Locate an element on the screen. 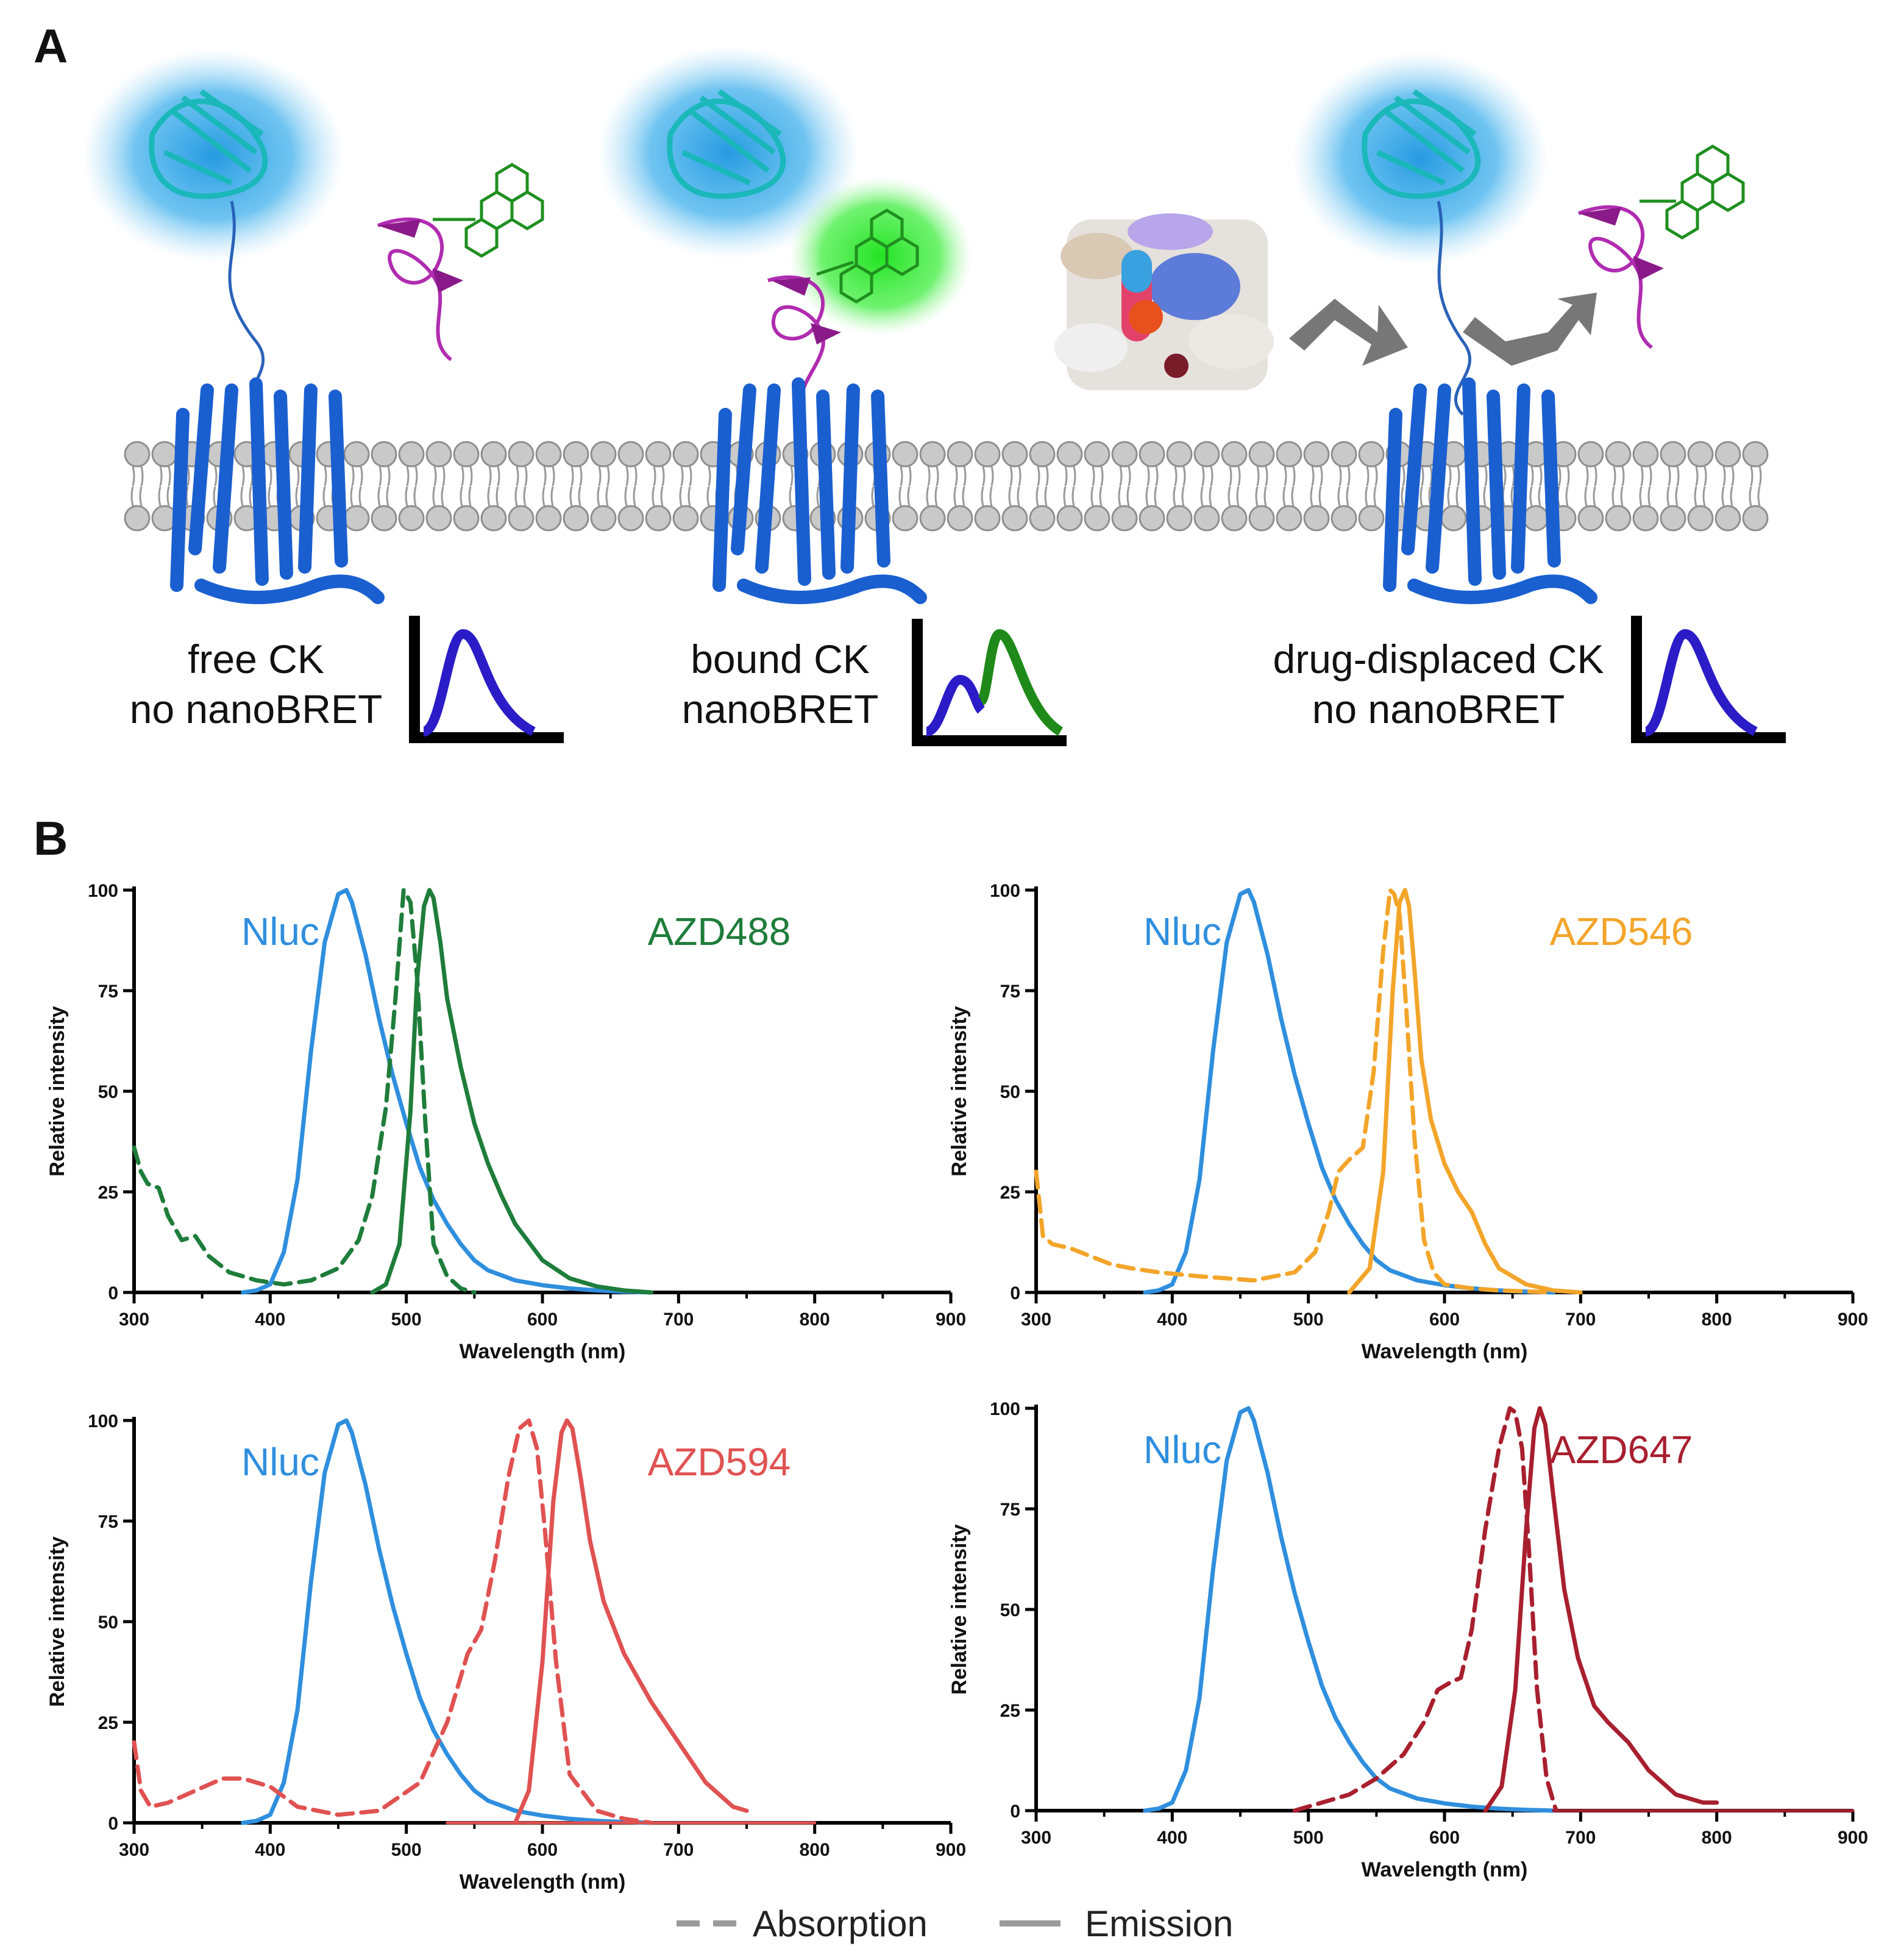 Image resolution: width=1901 pixels, height=1960 pixels. series-line-azd594-dashed is located at coordinates (393, 1622).